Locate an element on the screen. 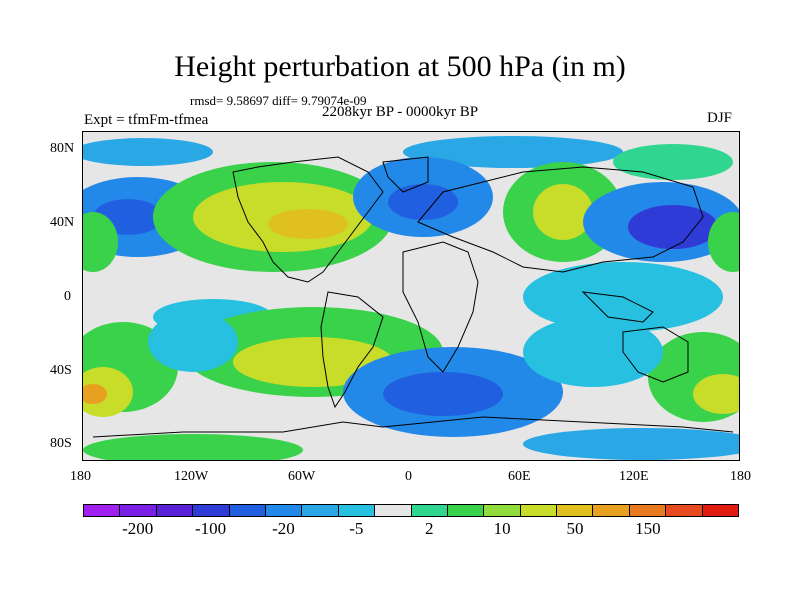  lon-tick: 60E is located at coordinates (519, 476).